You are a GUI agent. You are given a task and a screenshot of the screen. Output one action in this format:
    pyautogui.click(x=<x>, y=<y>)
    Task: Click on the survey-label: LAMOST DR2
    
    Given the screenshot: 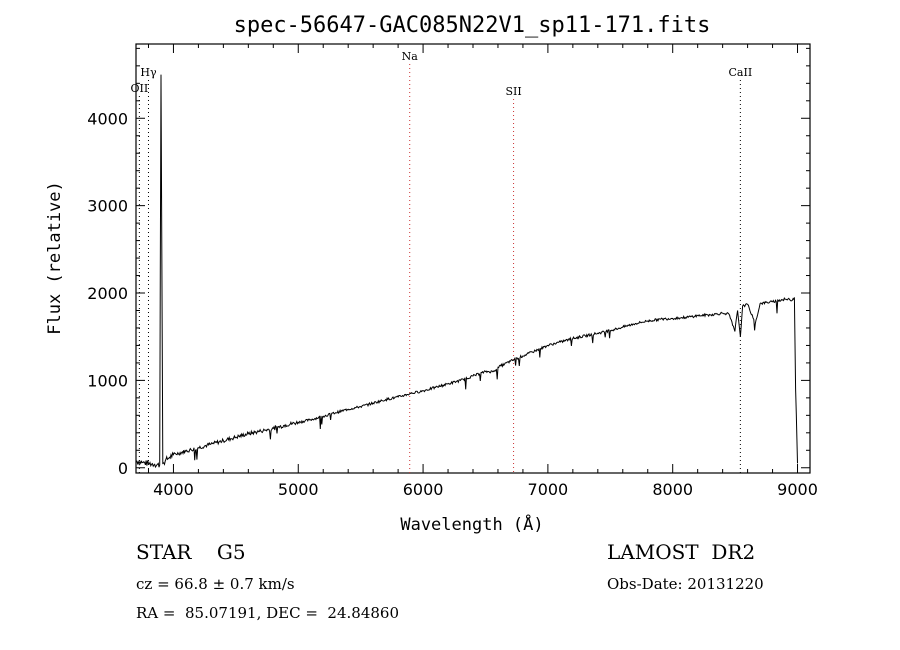 What is the action you would take?
    pyautogui.click(x=681, y=552)
    